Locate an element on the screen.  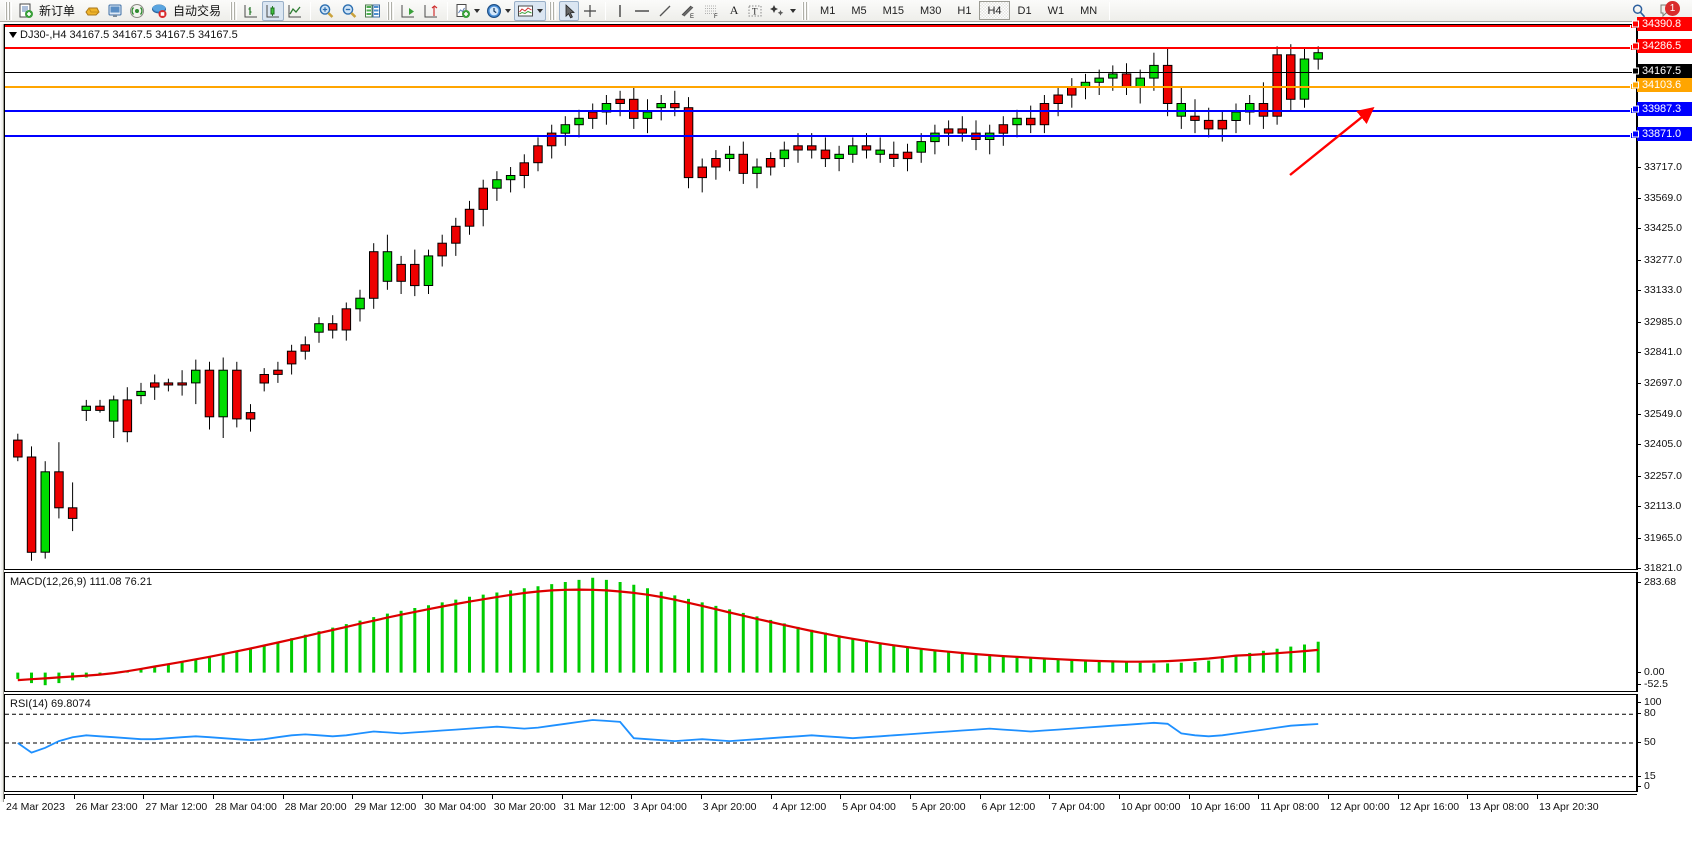
line-chart-button is located at coordinates (295, 11).